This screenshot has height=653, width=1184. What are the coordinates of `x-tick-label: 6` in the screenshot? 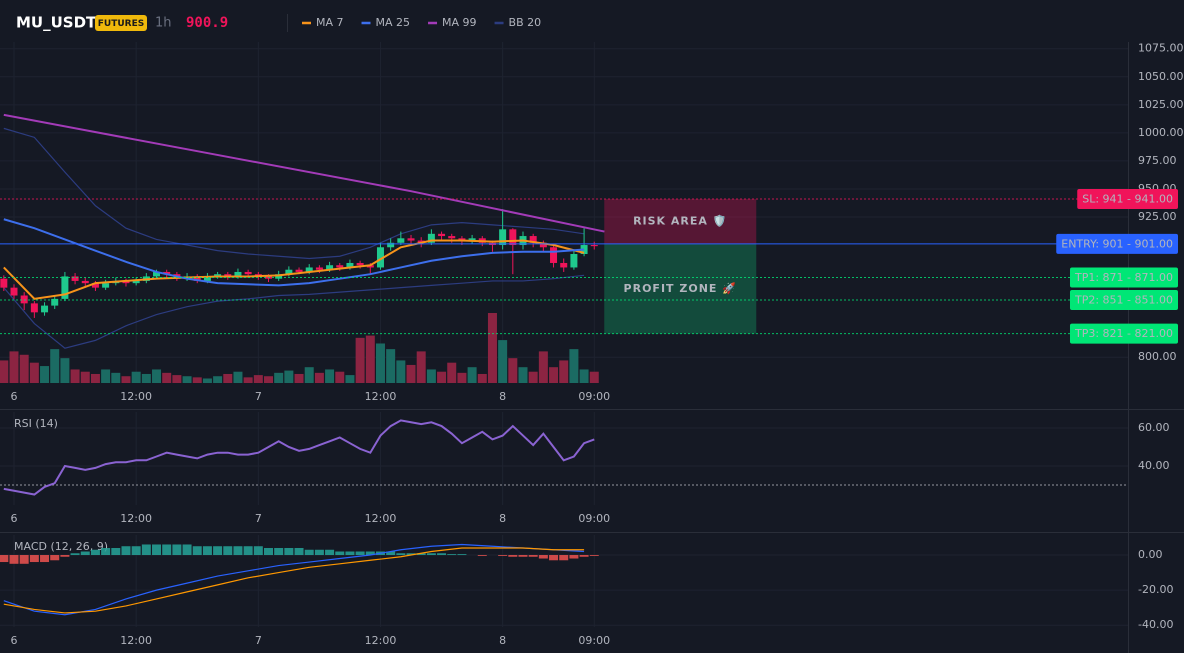 It's located at (13, 396).